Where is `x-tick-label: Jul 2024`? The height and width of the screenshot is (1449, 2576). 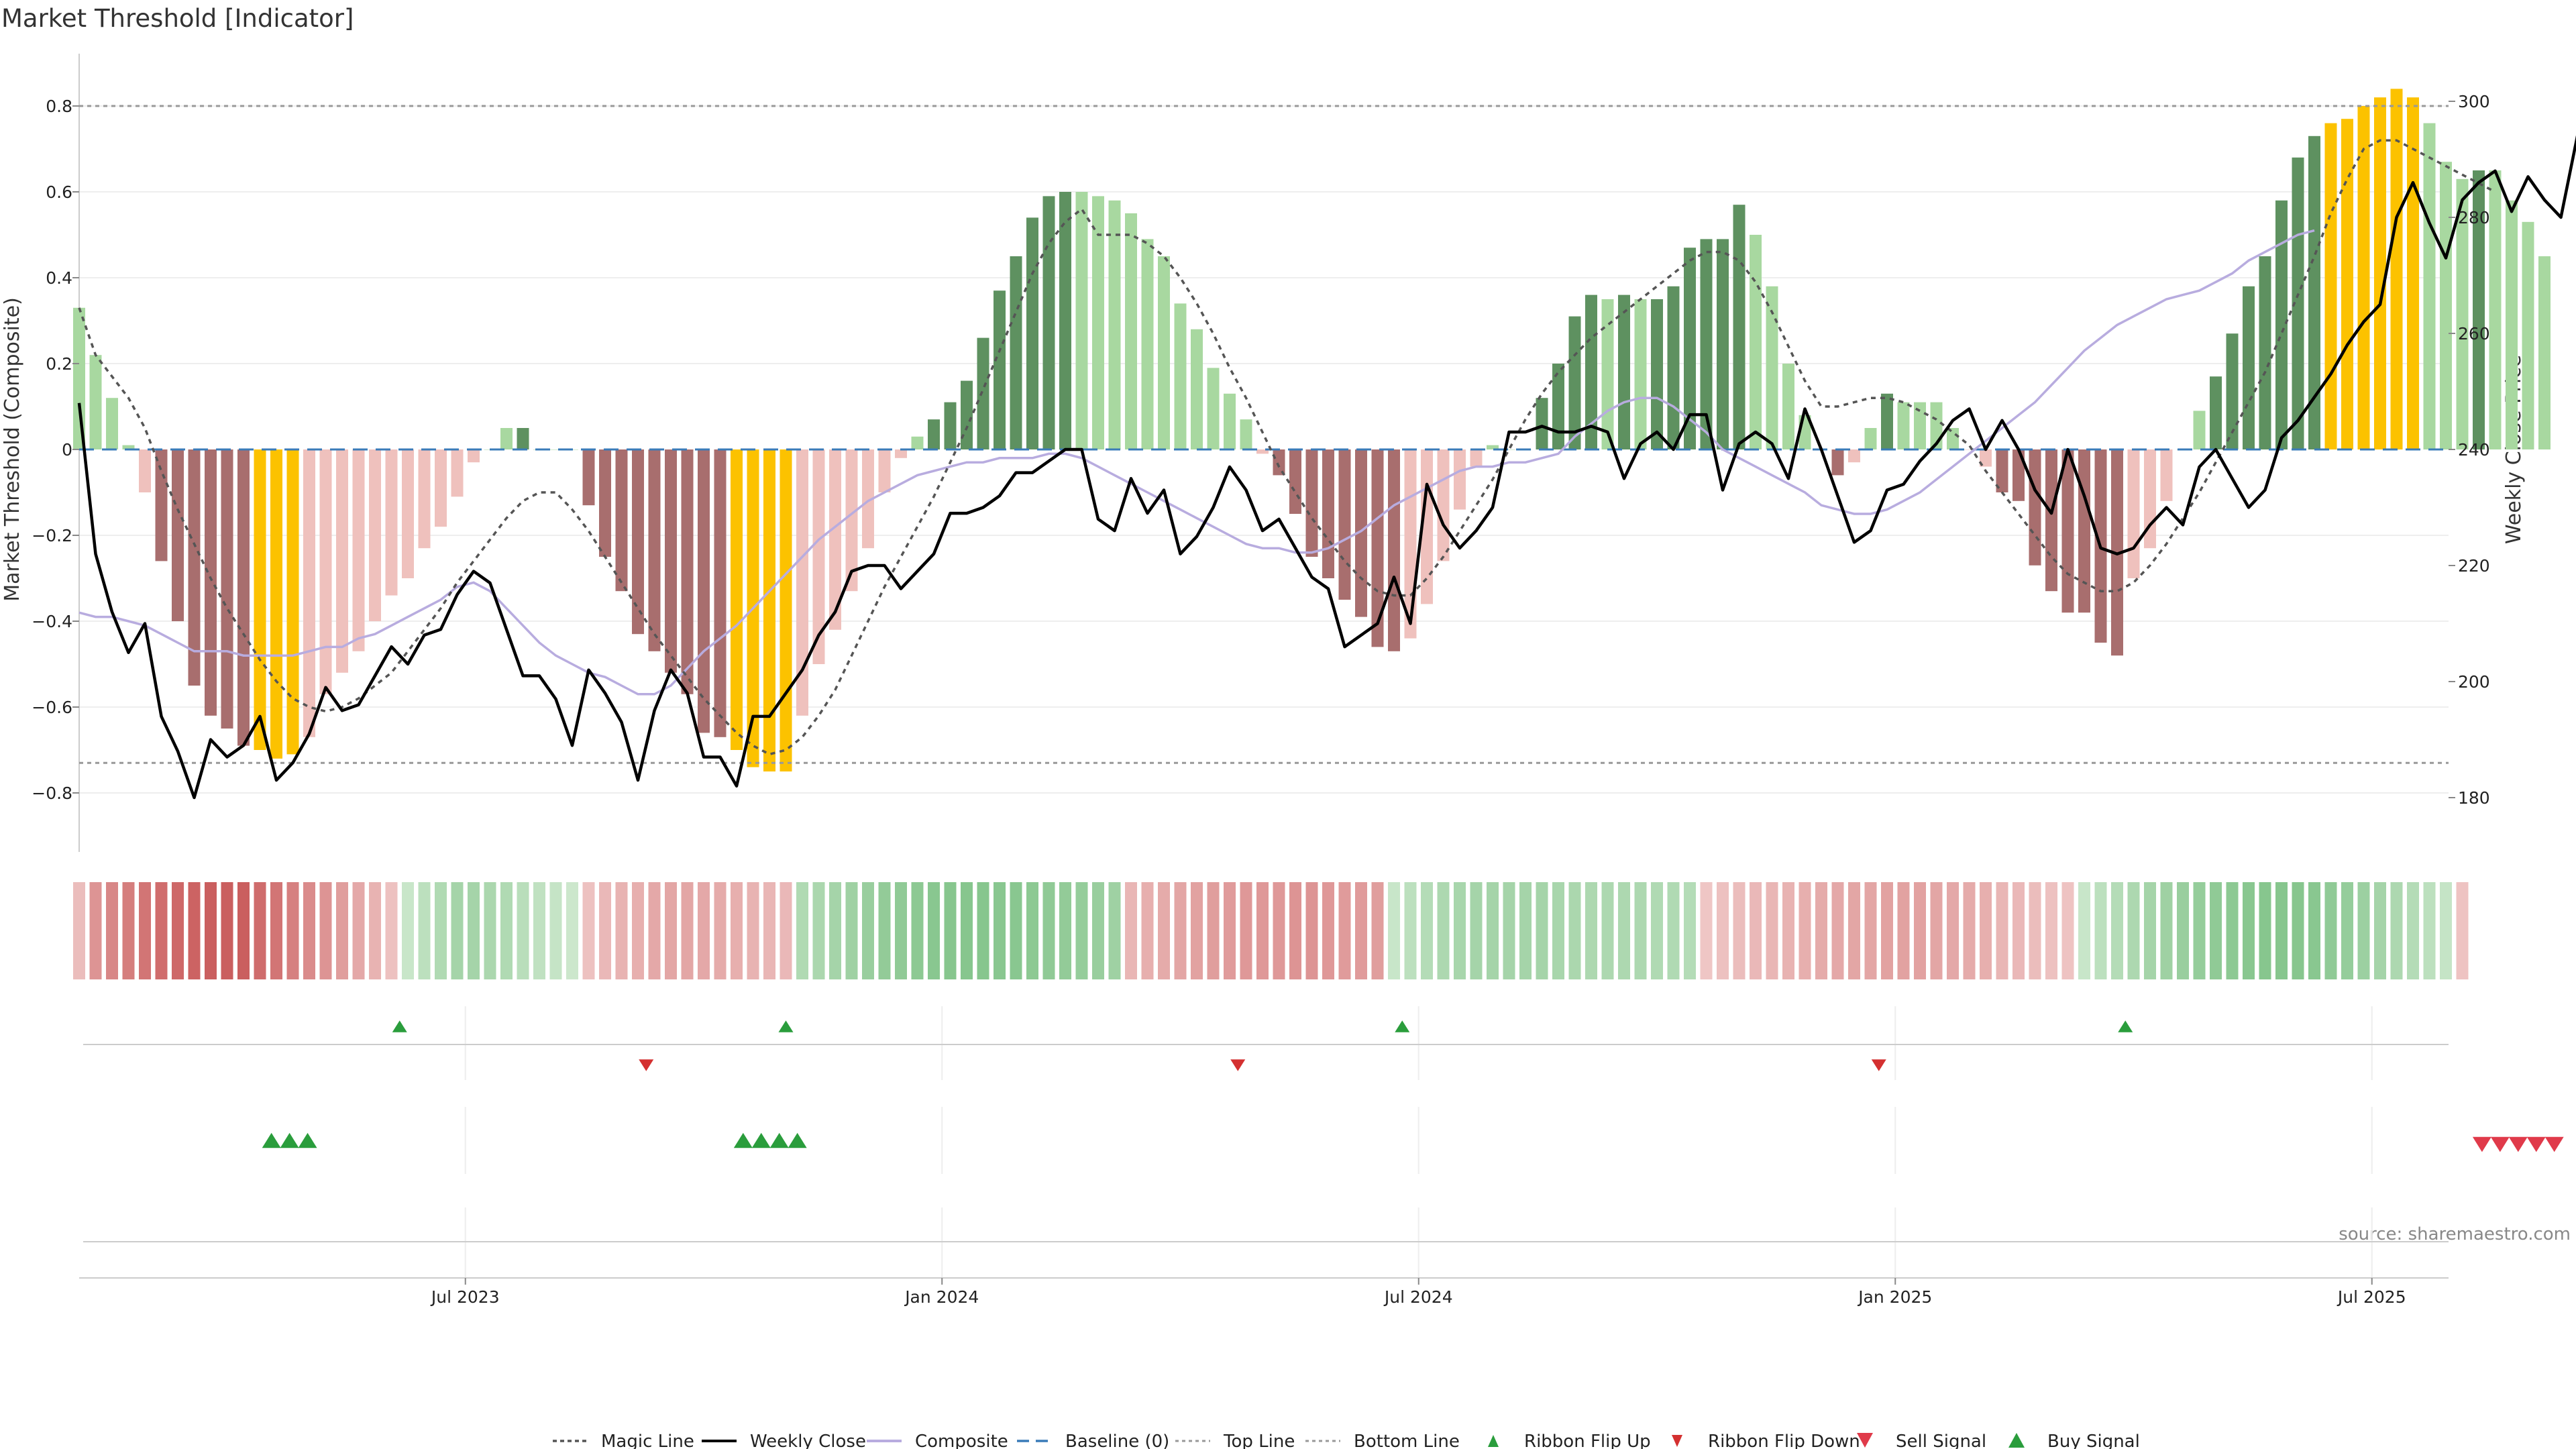 x-tick-label: Jul 2024 is located at coordinates (1418, 1297).